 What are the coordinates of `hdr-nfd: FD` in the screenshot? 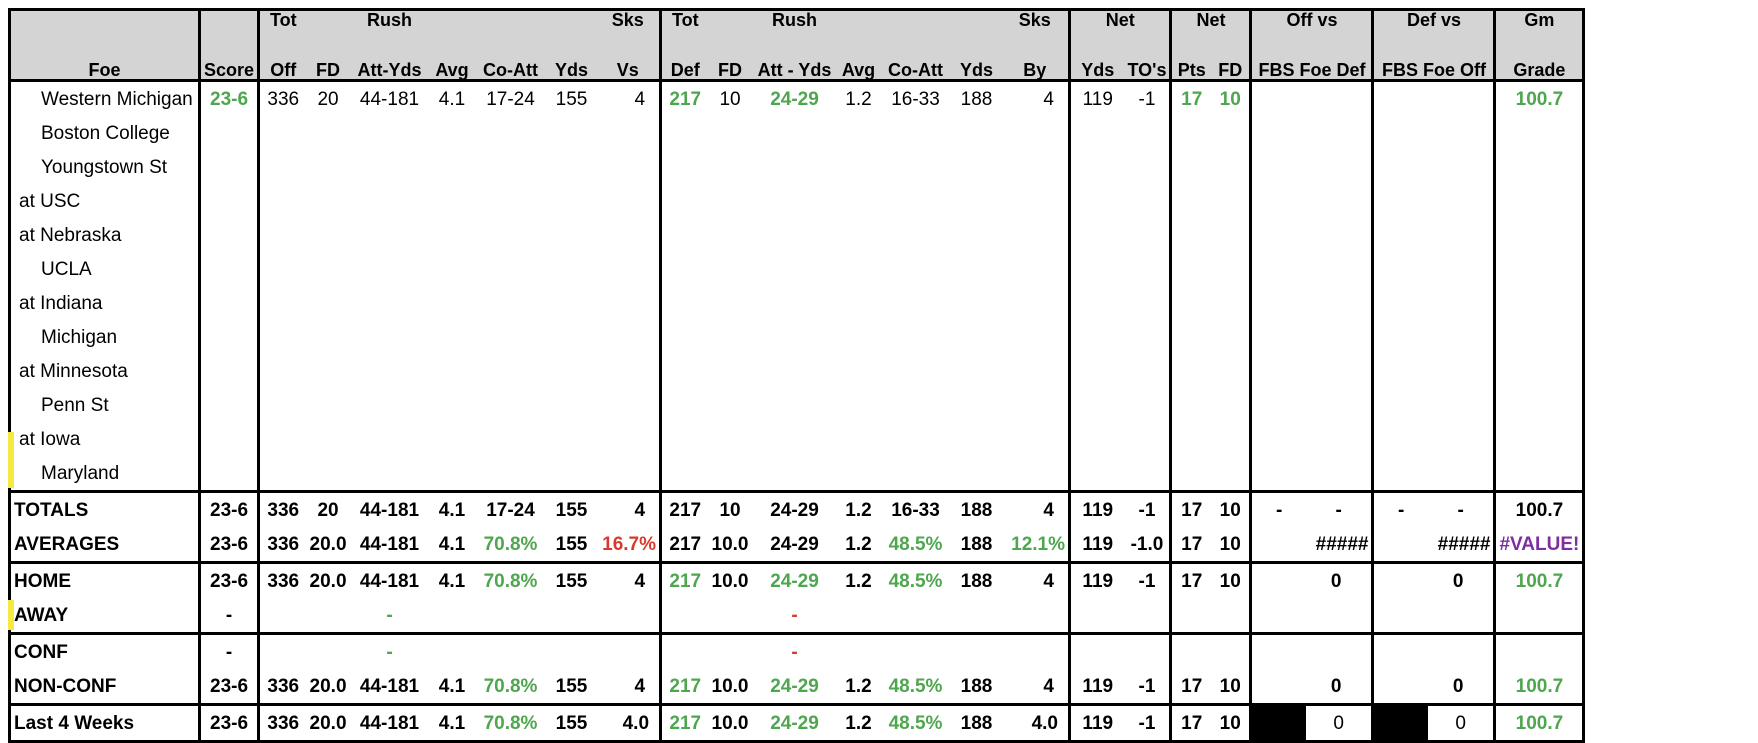 It's located at (1231, 63).